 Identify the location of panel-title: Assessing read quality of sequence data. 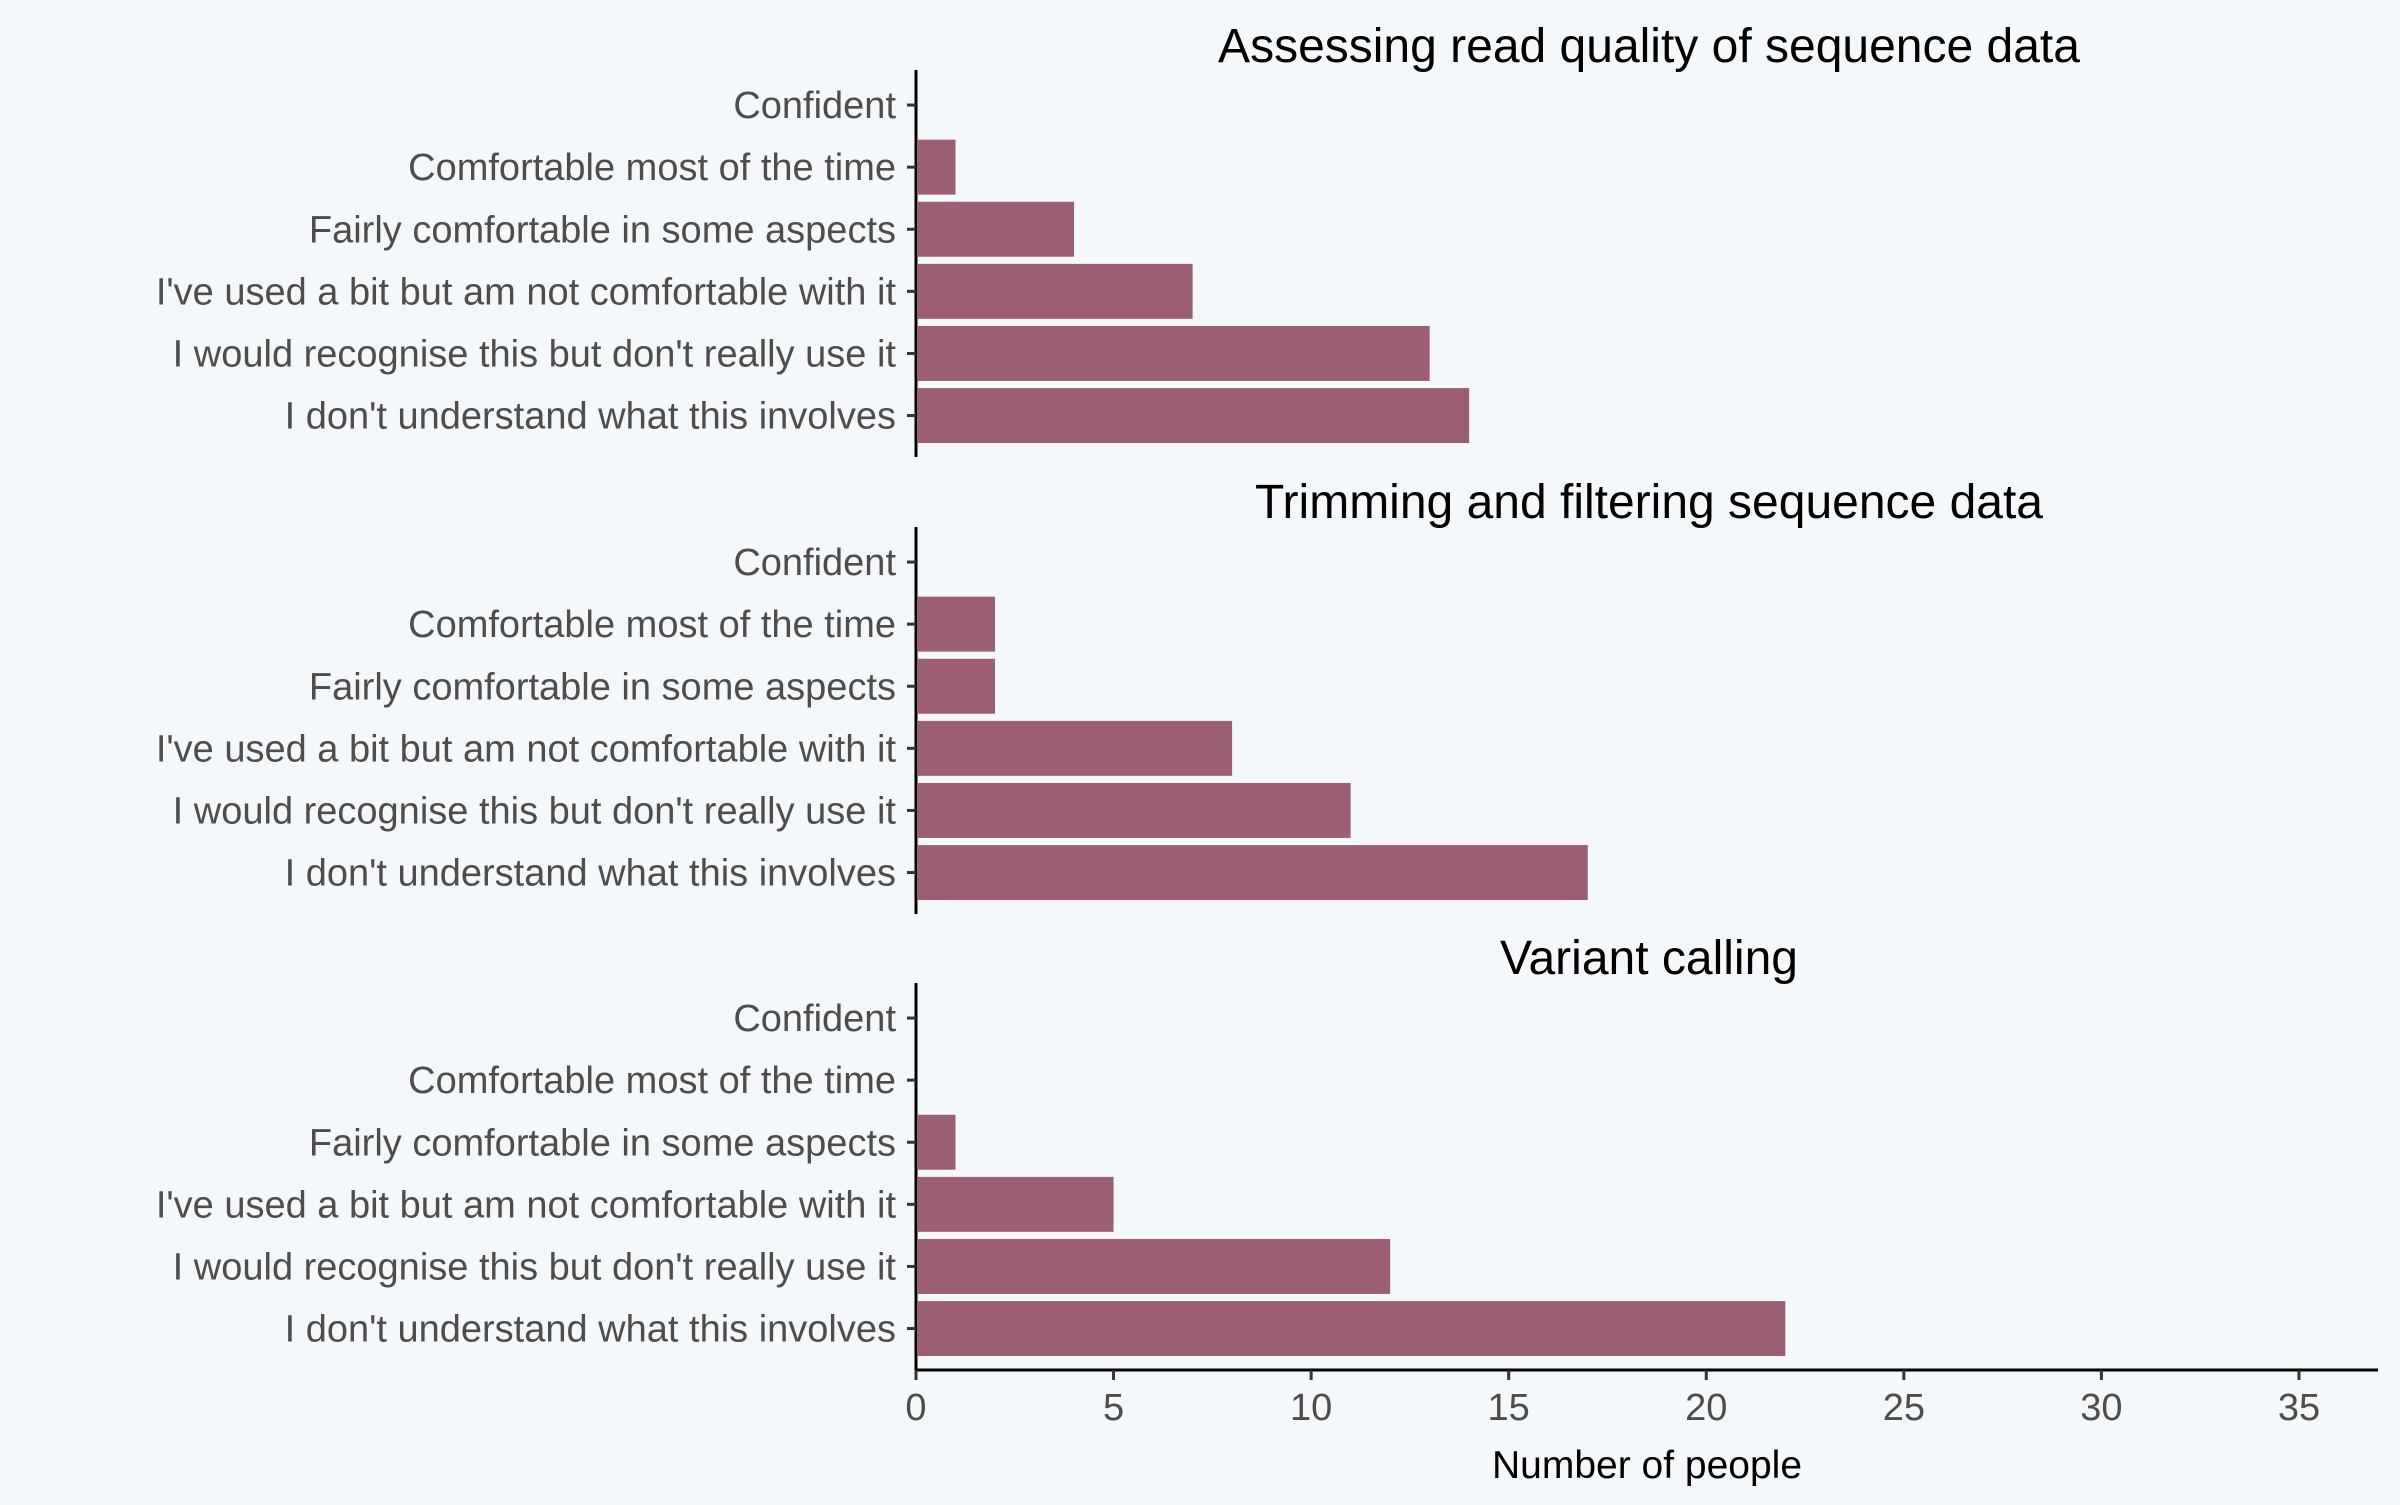
(1649, 46).